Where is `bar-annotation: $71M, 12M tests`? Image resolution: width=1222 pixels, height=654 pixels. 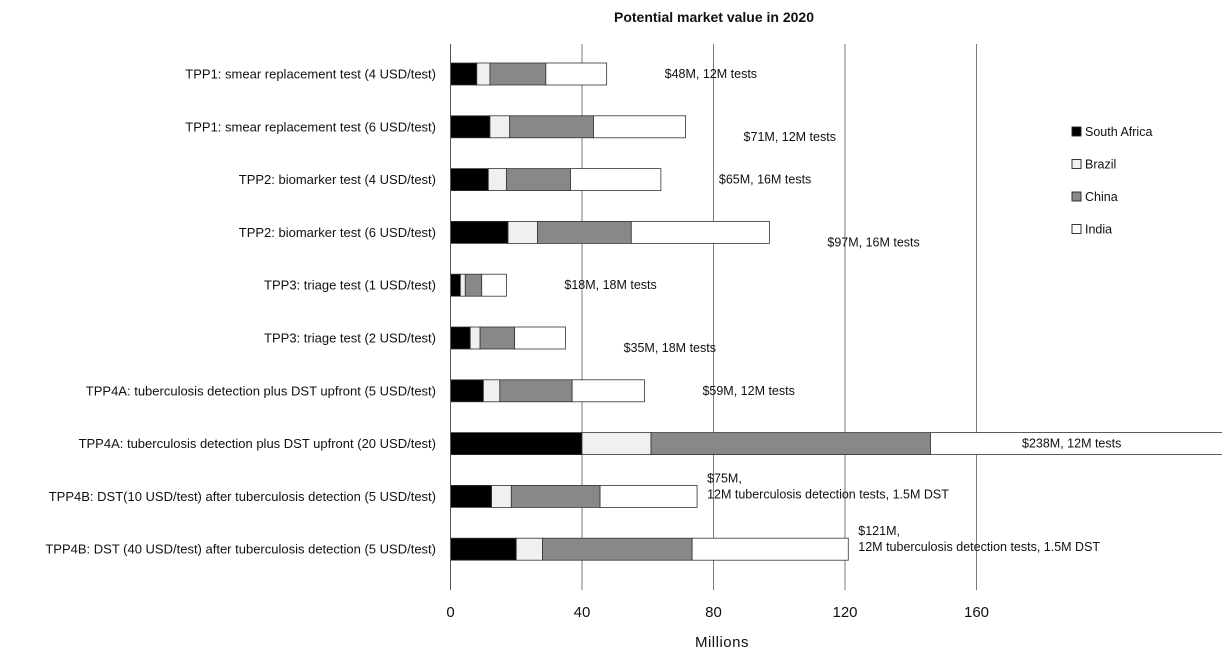
bar-annotation: $71M, 12M tests is located at coordinates (790, 137).